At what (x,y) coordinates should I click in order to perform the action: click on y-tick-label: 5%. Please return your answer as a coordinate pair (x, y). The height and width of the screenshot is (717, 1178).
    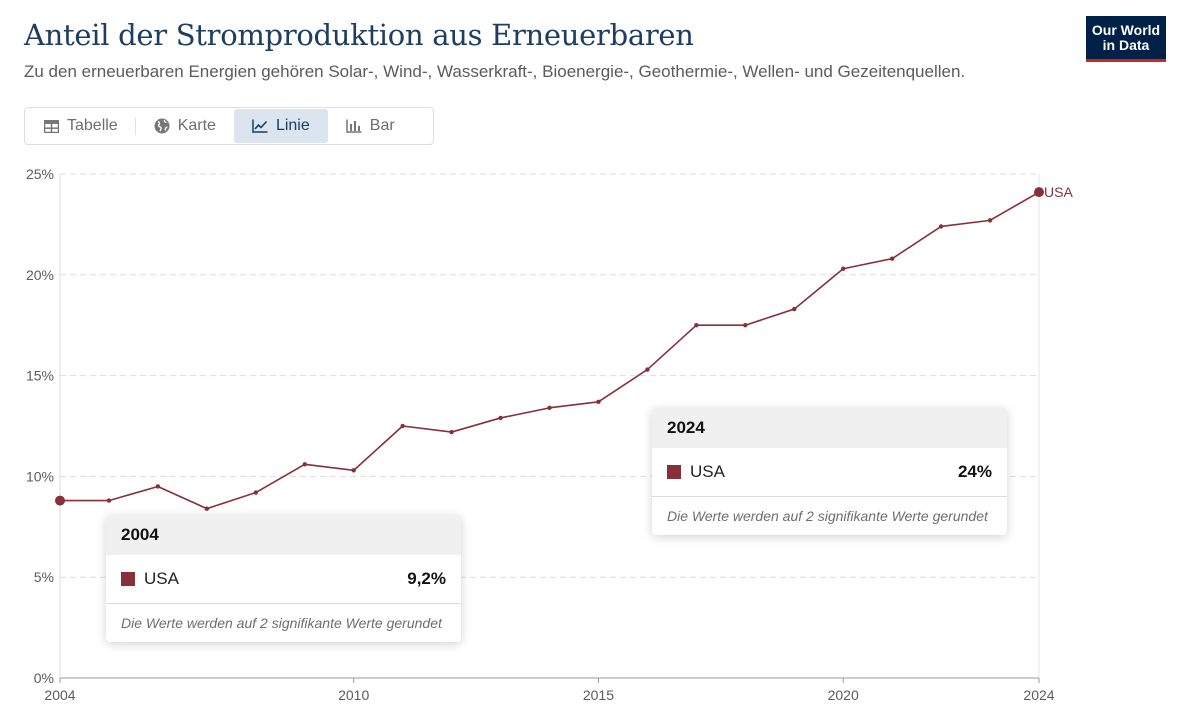
    Looking at the image, I should click on (44, 577).